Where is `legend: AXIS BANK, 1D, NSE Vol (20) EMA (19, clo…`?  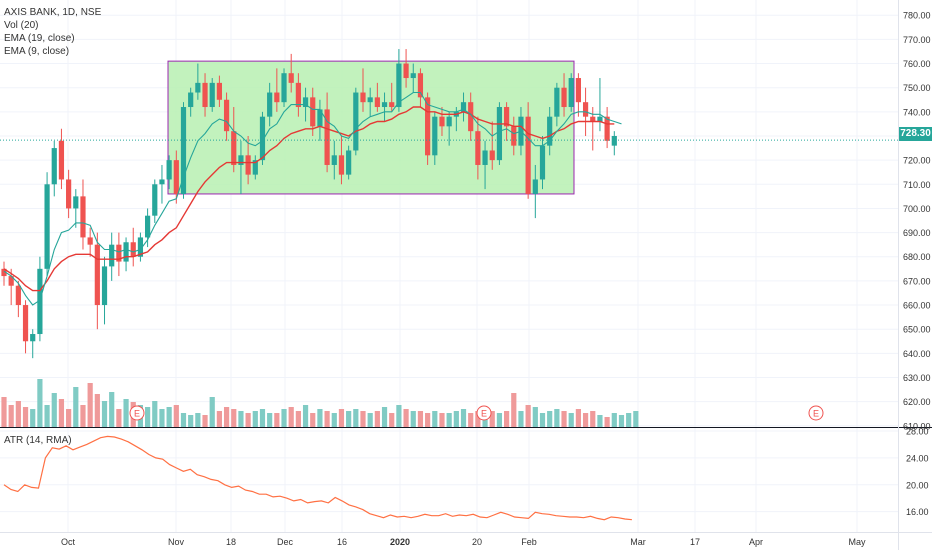
legend: AXIS BANK, 1D, NSE Vol (20) EMA (19, clo… is located at coordinates (52, 32).